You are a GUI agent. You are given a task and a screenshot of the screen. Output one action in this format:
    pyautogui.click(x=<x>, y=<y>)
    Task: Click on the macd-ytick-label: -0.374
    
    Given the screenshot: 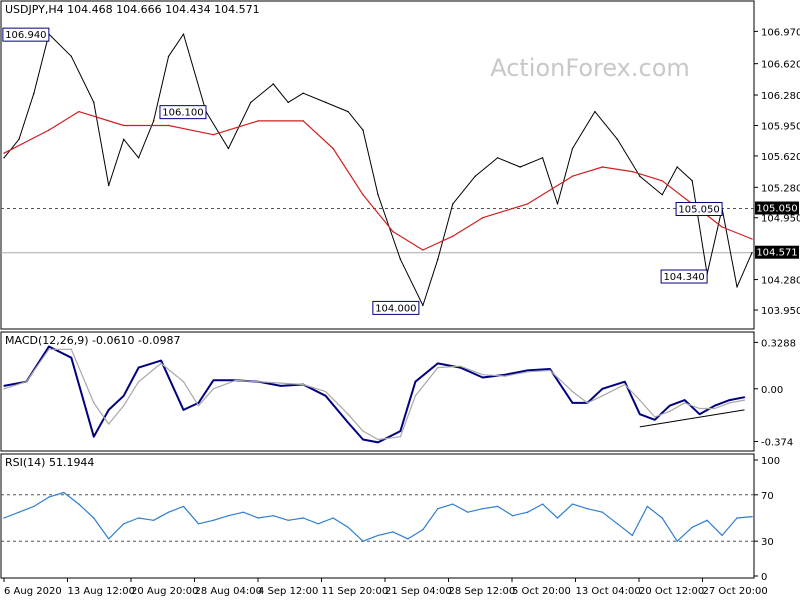 What is the action you would take?
    pyautogui.click(x=777, y=443)
    